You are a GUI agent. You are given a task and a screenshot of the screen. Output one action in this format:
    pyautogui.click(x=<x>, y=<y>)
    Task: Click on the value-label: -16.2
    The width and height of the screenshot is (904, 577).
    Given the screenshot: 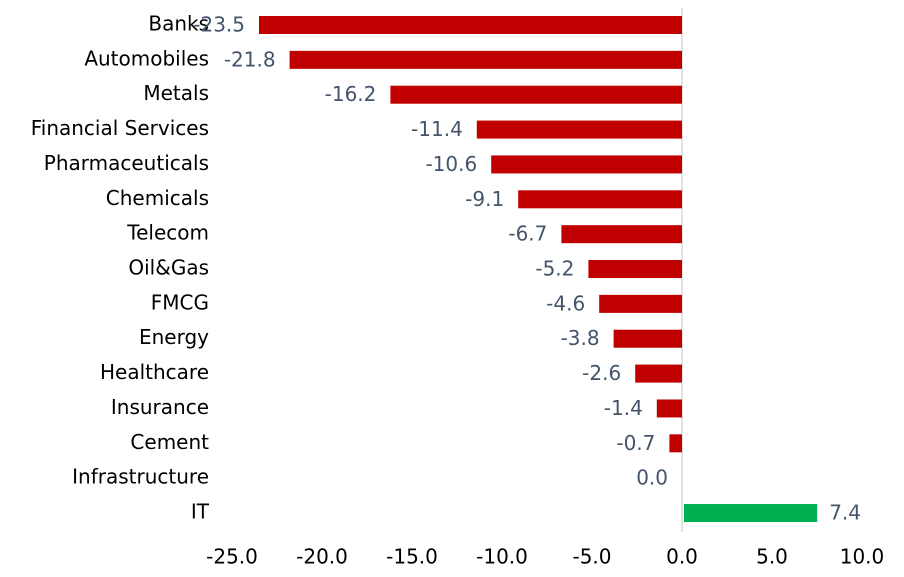 What is the action you would take?
    pyautogui.click(x=351, y=94)
    